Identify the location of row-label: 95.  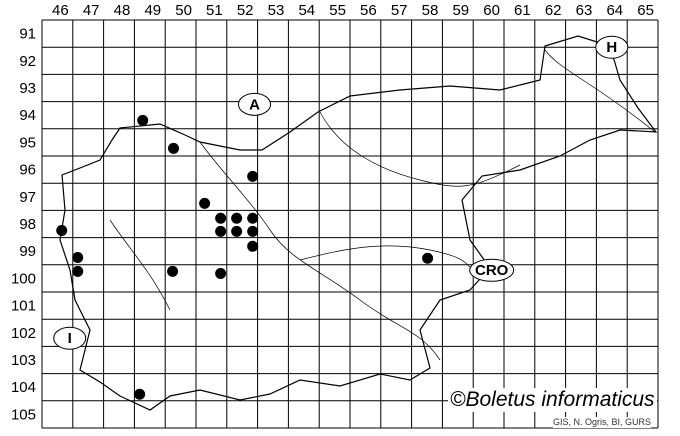
(27, 142).